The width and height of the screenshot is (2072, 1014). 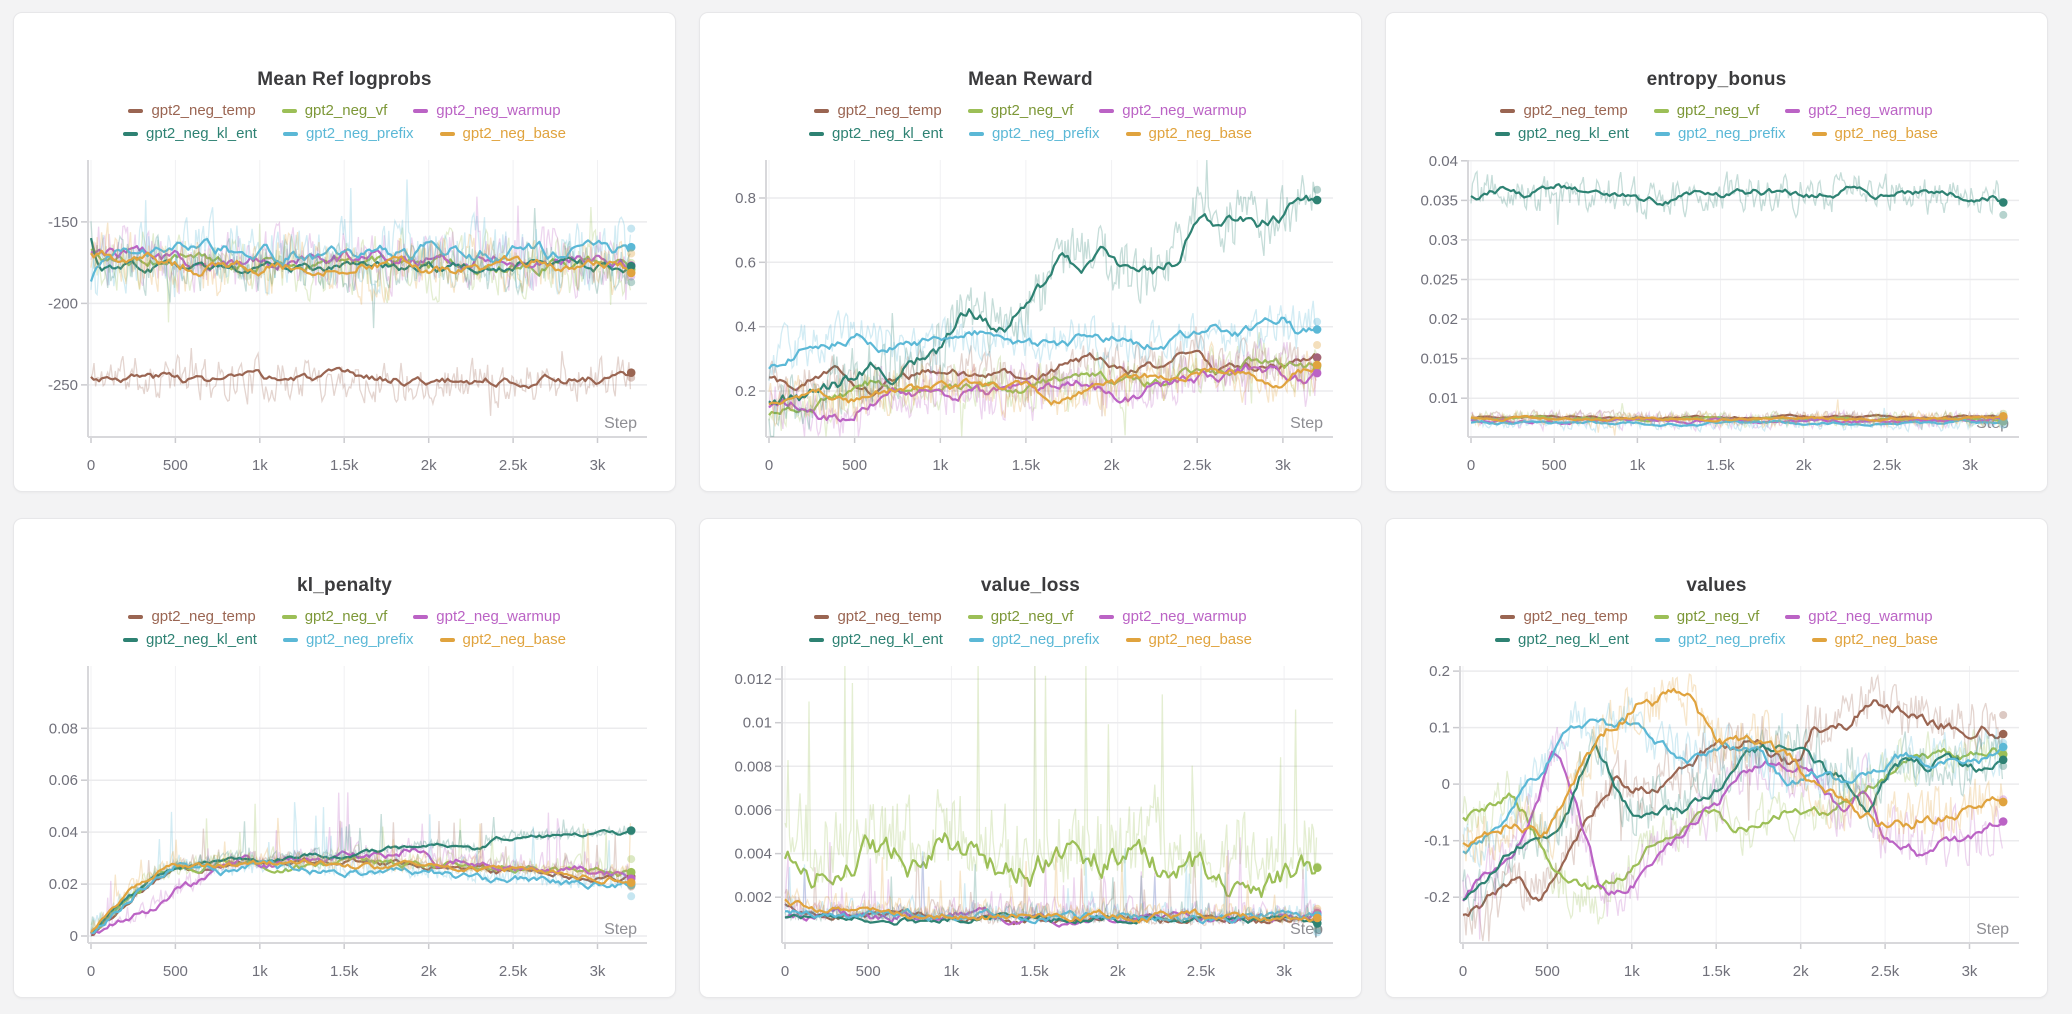 I want to click on series-smooth-gpt2_neg_vf, so click(x=1051, y=865).